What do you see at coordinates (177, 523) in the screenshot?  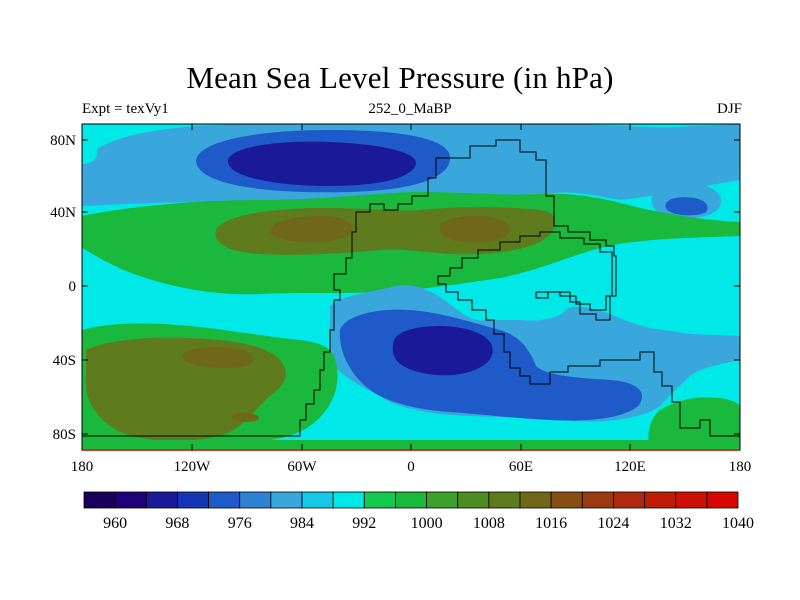 I see `colorbar-label: 968` at bounding box center [177, 523].